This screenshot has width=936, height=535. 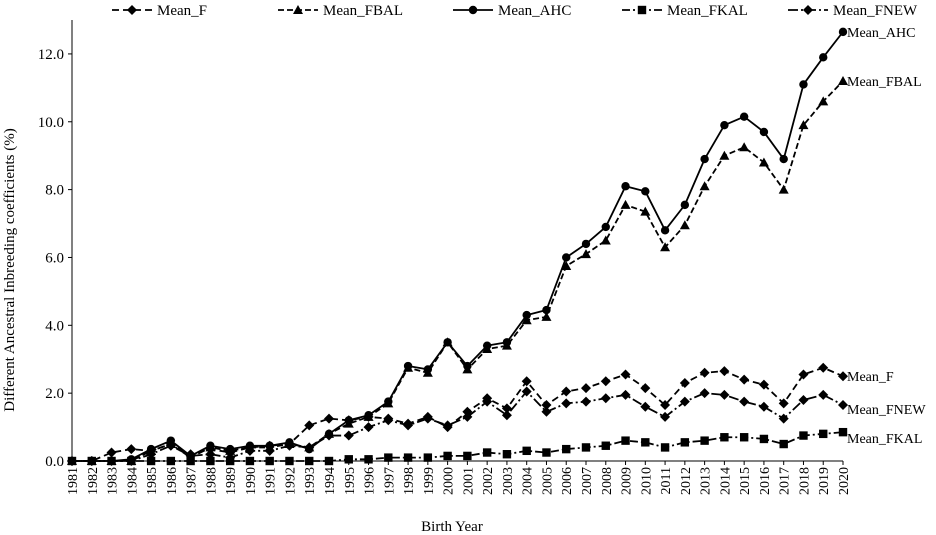 I want to click on end-label-mean-f: Mean_F, so click(x=870, y=377).